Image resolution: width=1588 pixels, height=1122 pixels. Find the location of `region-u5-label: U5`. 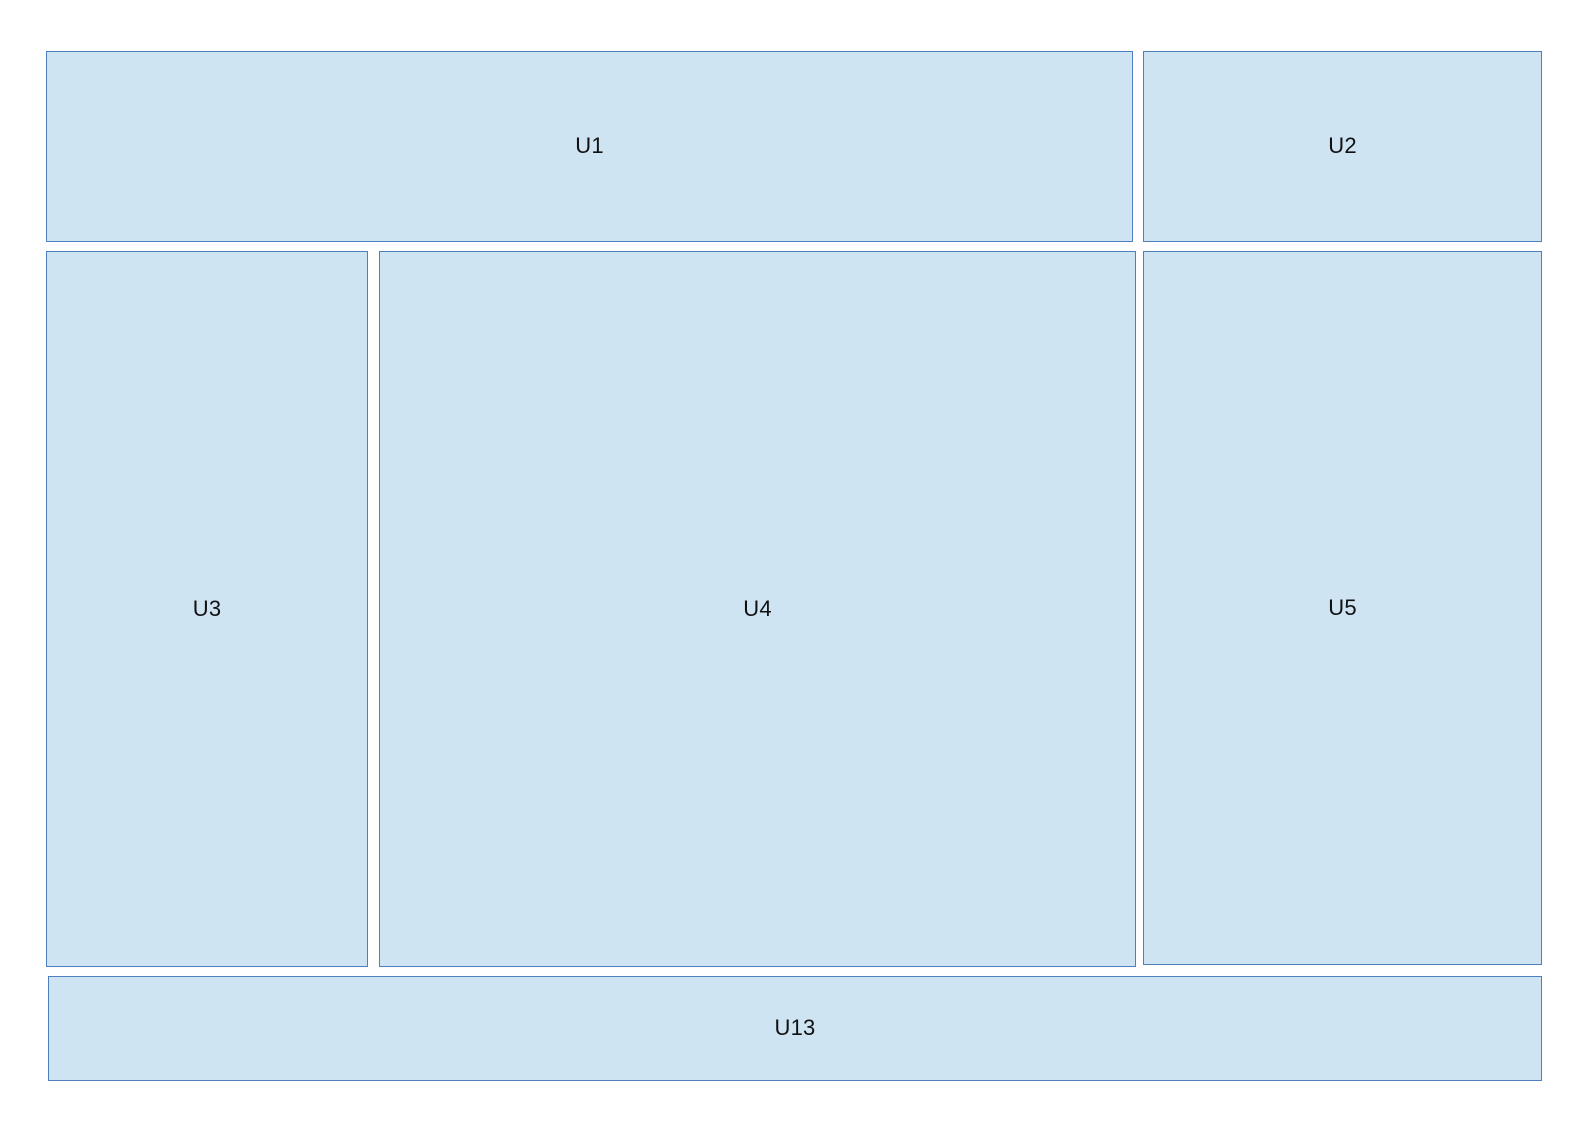

region-u5-label: U5 is located at coordinates (1342, 607).